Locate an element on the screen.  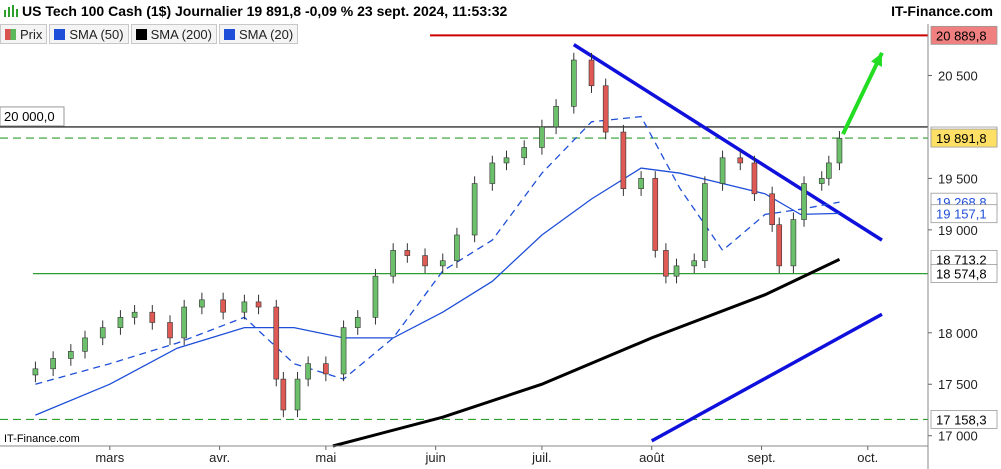
legend-label: SMA (20) is located at coordinates (266, 34).